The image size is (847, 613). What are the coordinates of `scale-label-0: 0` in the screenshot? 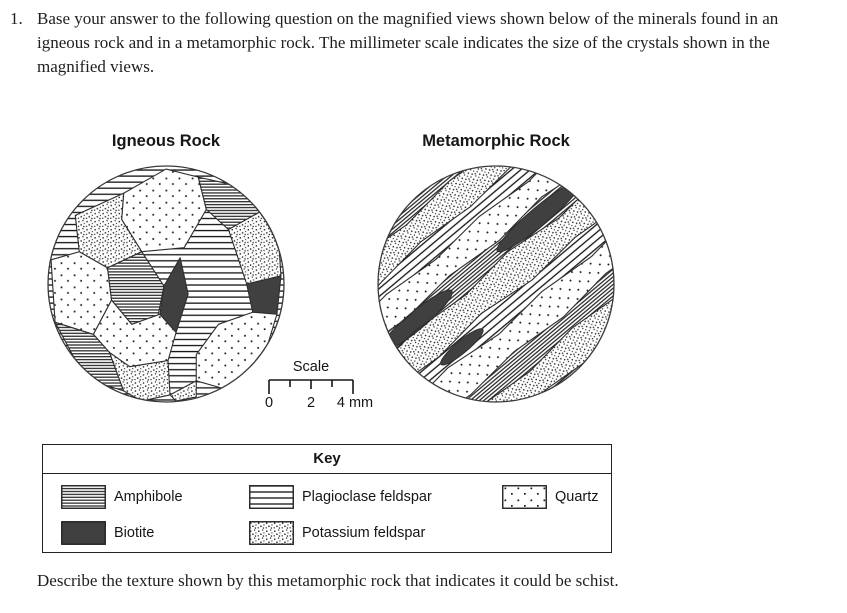 It's located at (269, 402).